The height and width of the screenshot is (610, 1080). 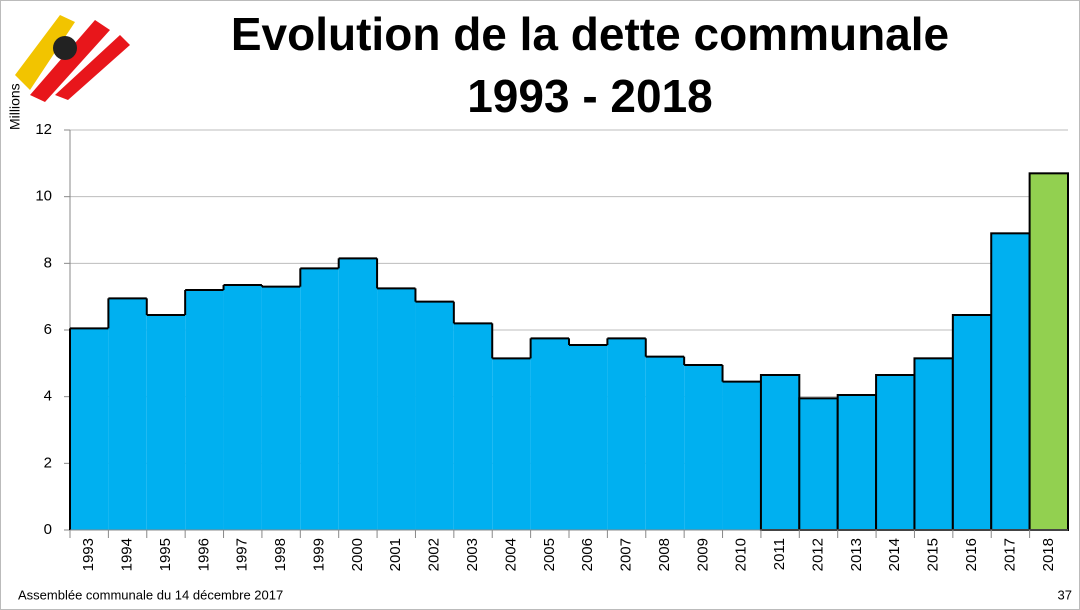 What do you see at coordinates (971, 554) in the screenshot?
I see `x-tick-label: 2016` at bounding box center [971, 554].